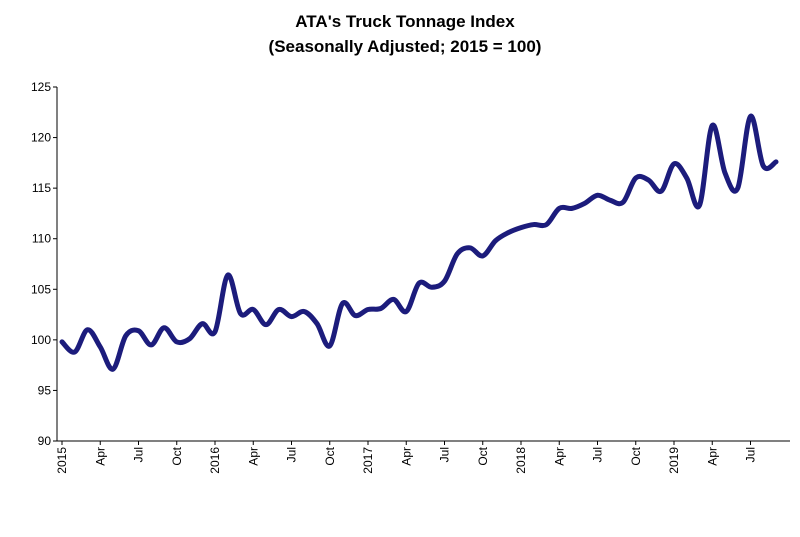  Describe the element at coordinates (215, 460) in the screenshot. I see `x-tick-label: 2016` at that location.